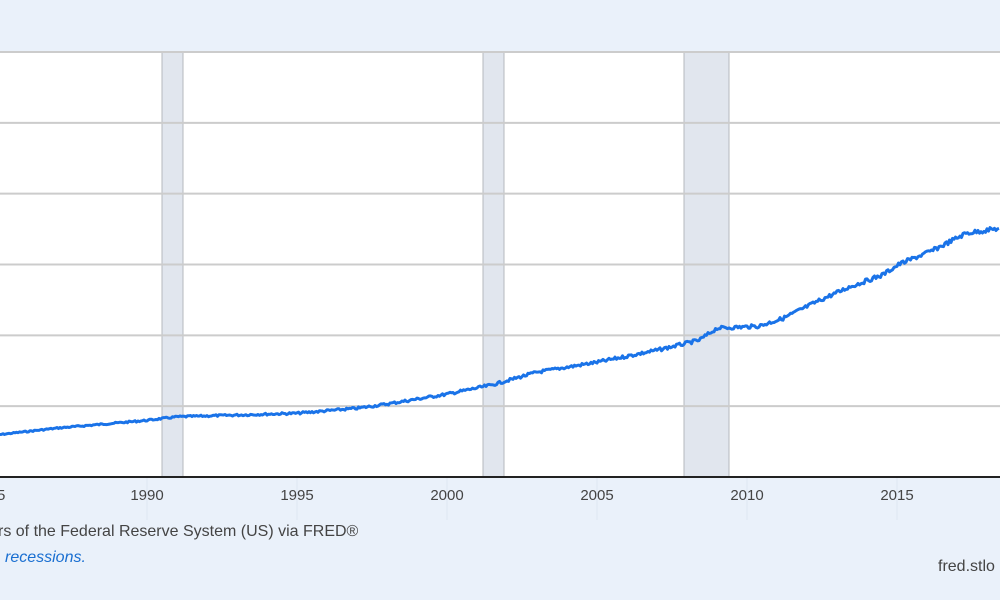  I want to click on x-tick-label: 2010, so click(746, 495).